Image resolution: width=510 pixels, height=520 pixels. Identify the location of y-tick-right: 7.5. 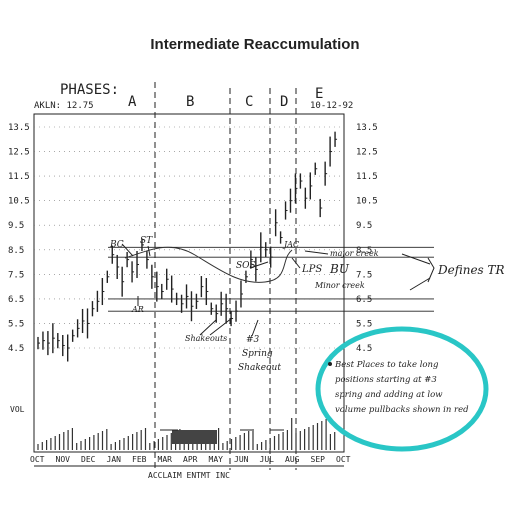
(364, 275).